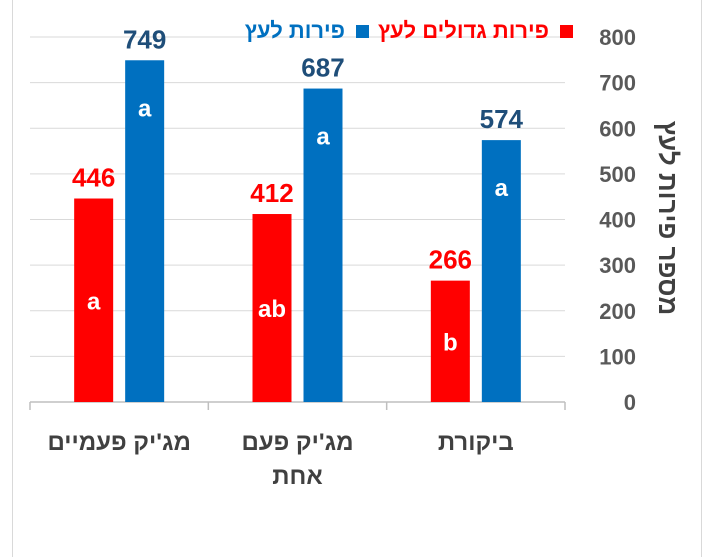 This screenshot has width=717, height=557. Describe the element at coordinates (322, 68) in the screenshot. I see `bar-value-label: 687` at that location.